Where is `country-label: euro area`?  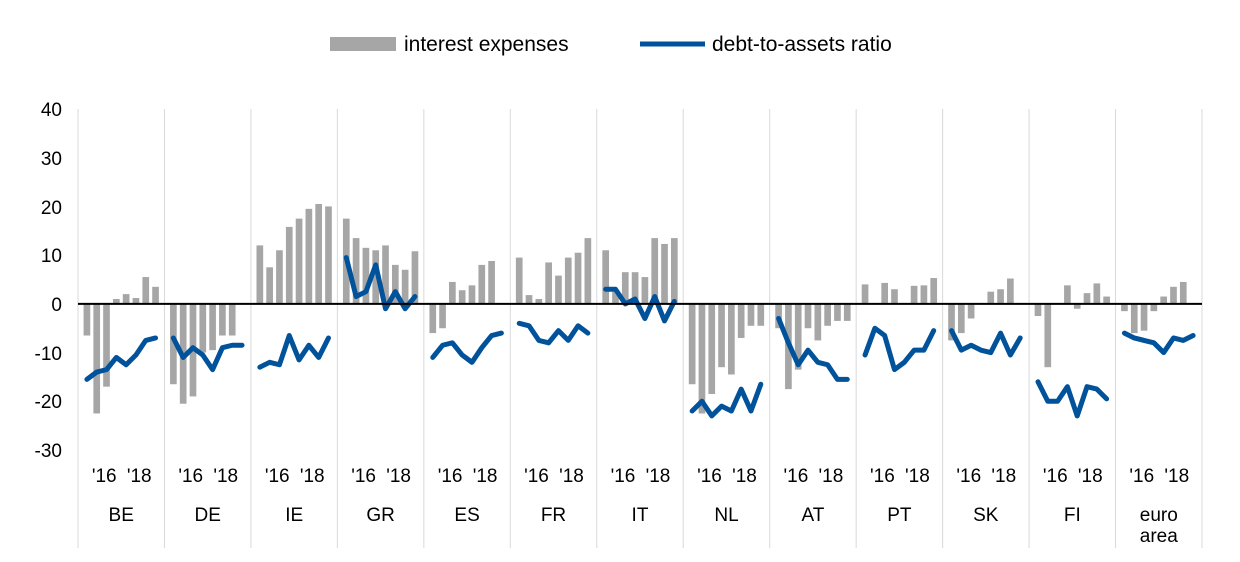 country-label: euro area is located at coordinates (1159, 526).